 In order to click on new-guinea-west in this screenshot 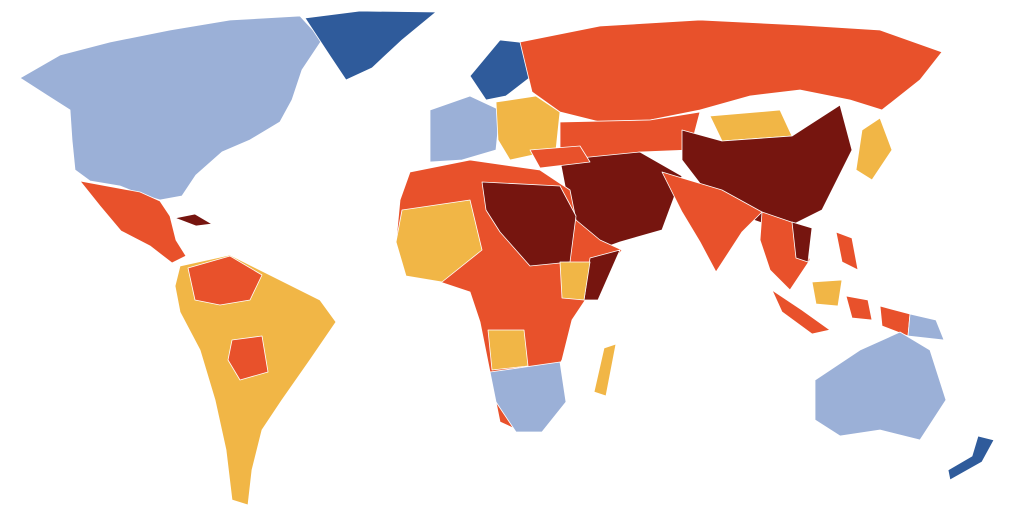, I will do `click(895, 321)`.